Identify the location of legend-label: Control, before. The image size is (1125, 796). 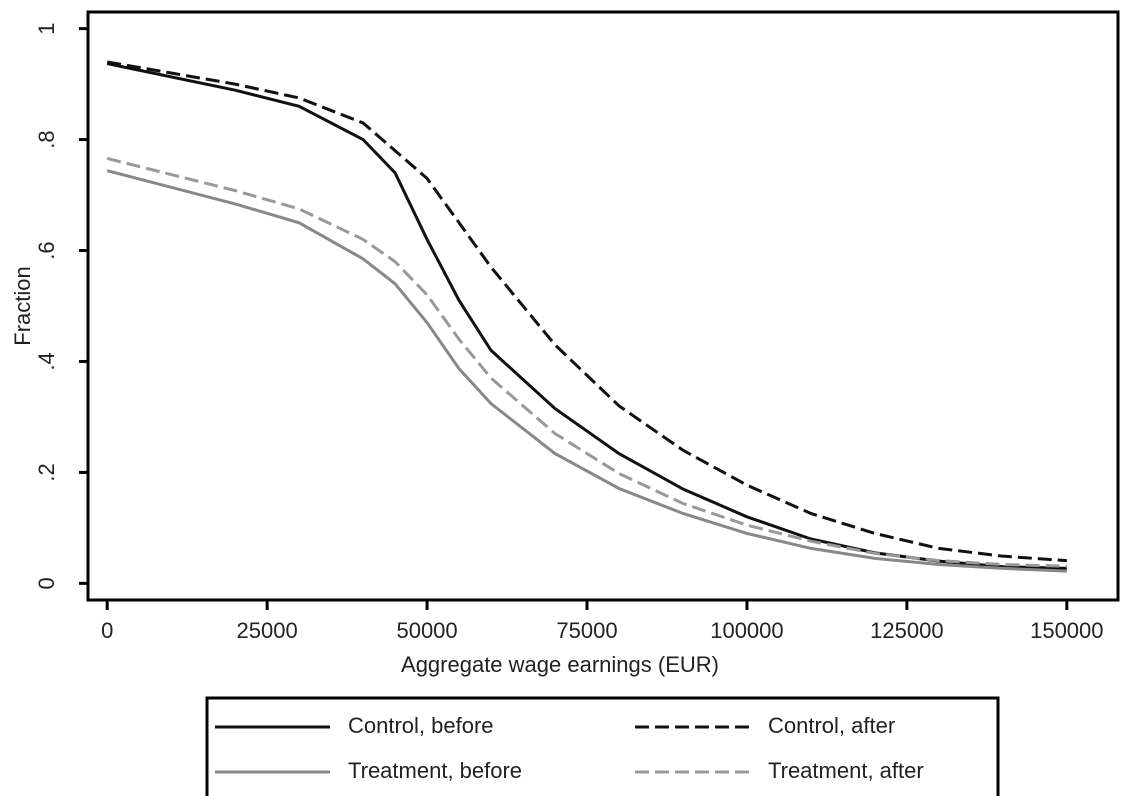
(421, 725).